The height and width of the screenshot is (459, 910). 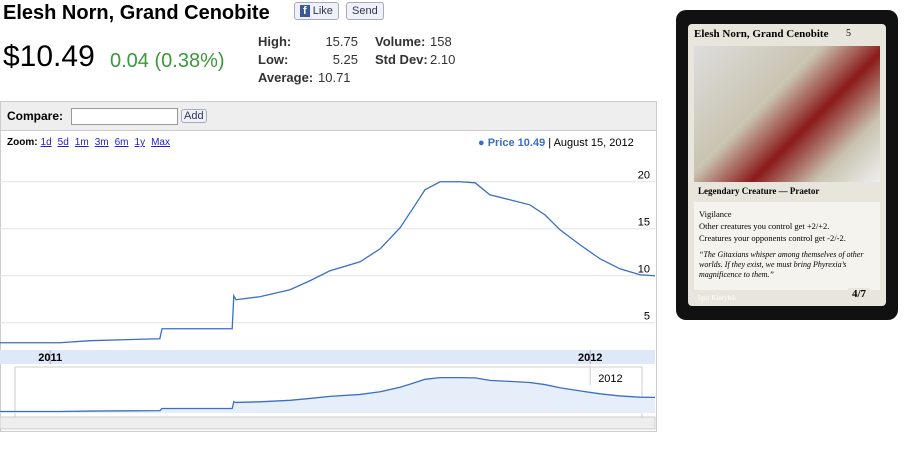 I want to click on price-change: 0.04 (0.38%), so click(x=167, y=61).